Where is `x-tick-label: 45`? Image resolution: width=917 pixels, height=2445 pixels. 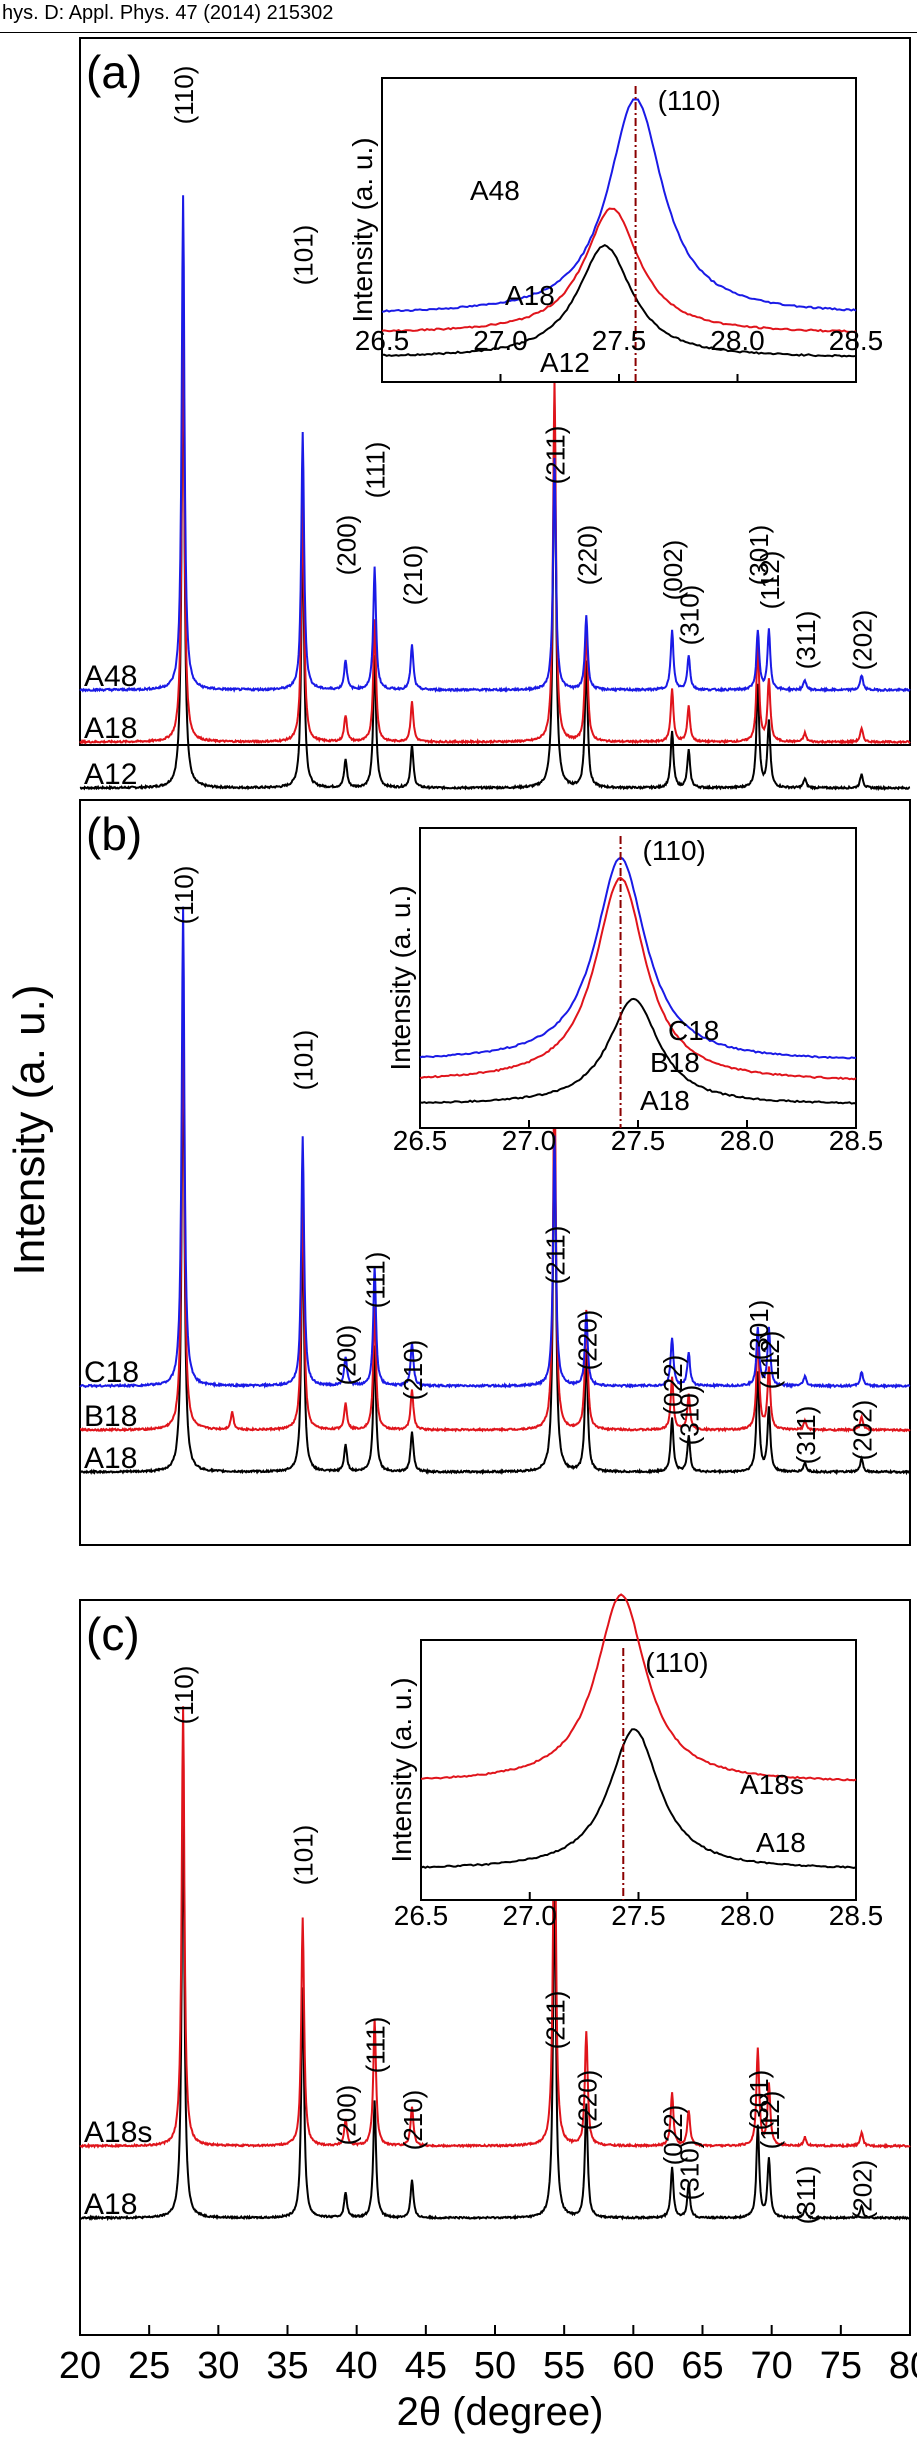 x-tick-label: 45 is located at coordinates (426, 2366).